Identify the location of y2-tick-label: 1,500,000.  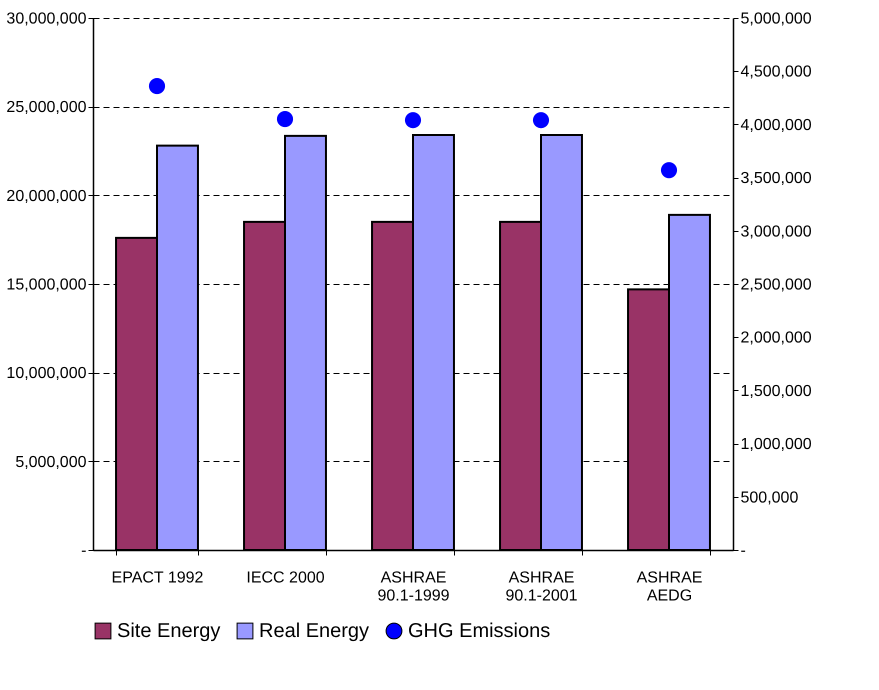
(776, 391).